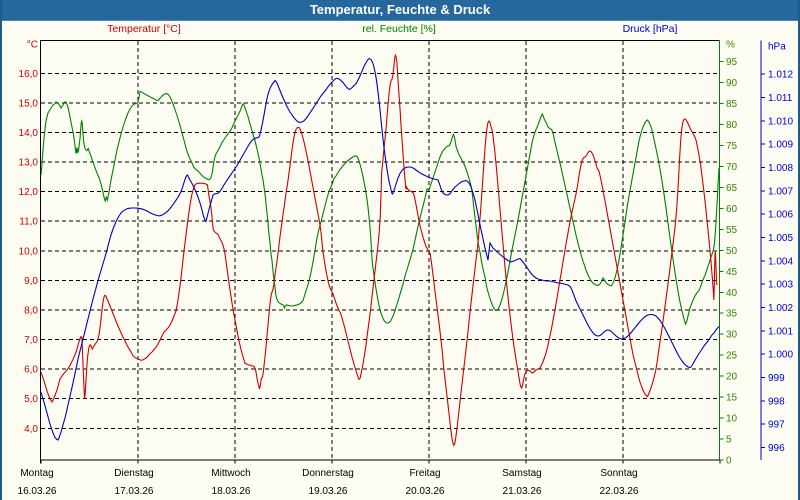 This screenshot has width=800, height=500. Describe the element at coordinates (424, 473) in the screenshot. I see `svg-text: Freitag` at that location.